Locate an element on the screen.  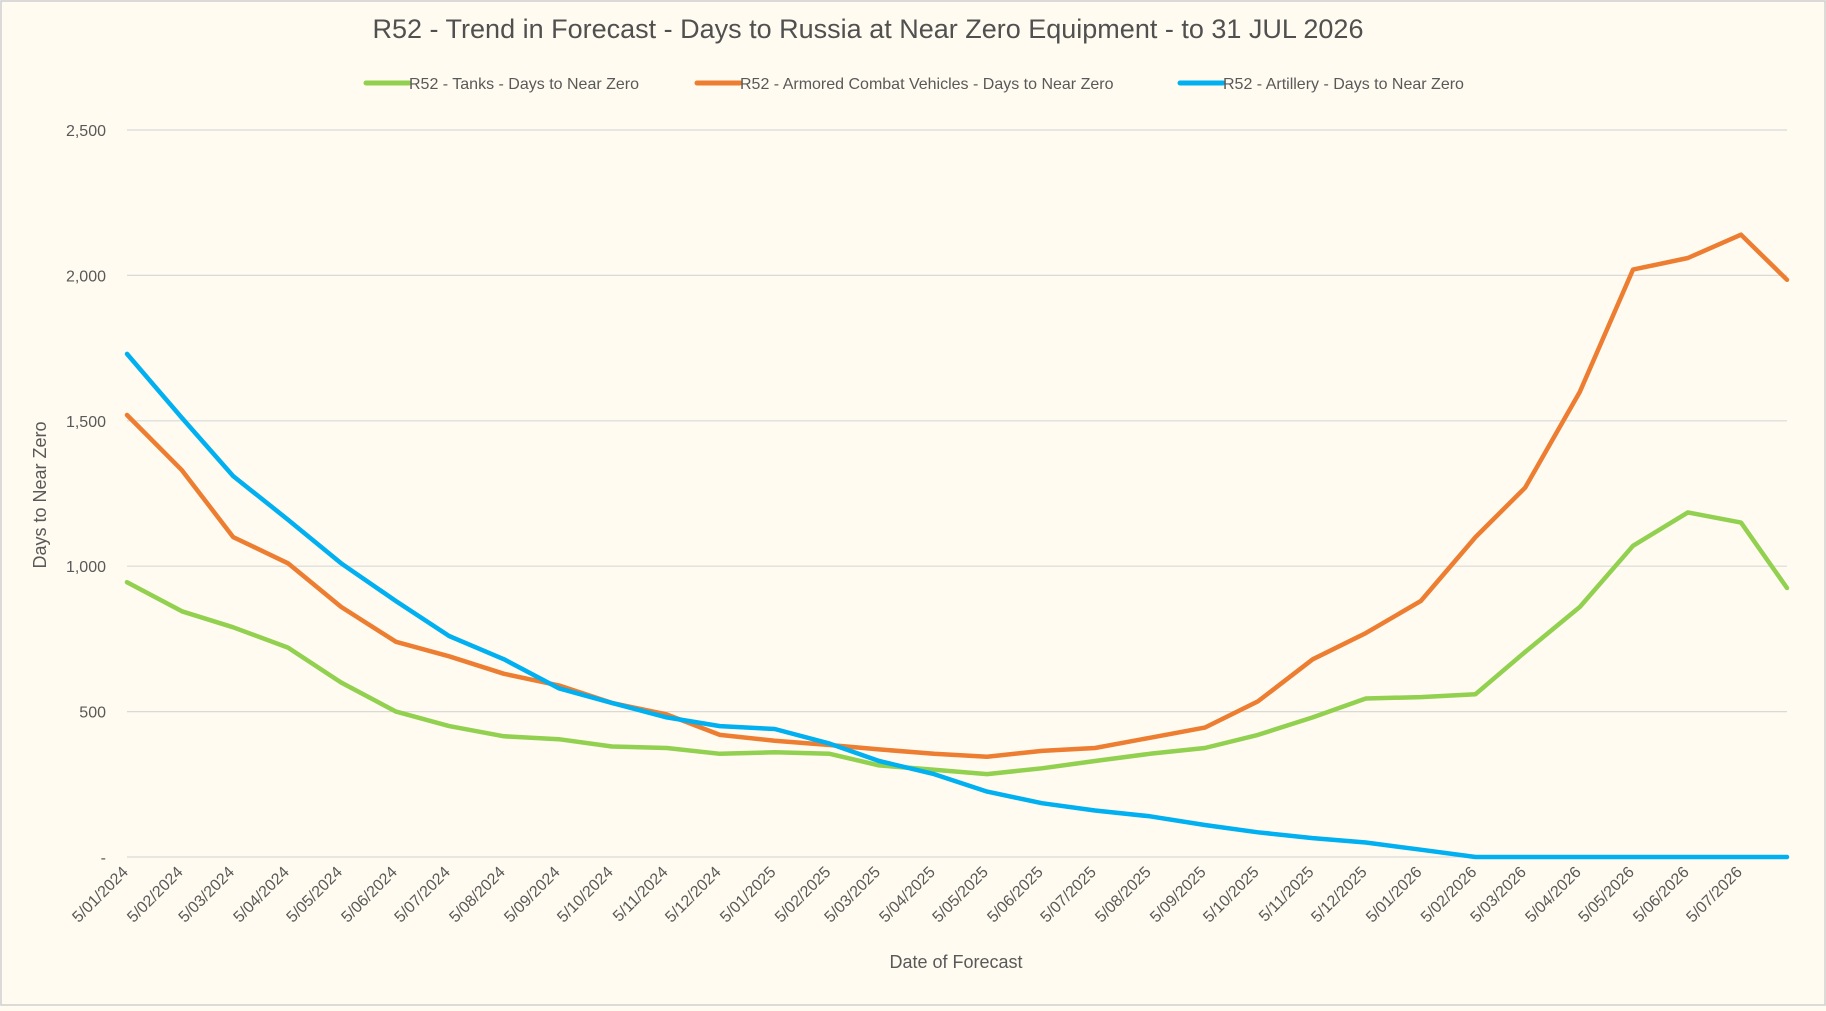
y-tick-label: - is located at coordinates (103, 858).